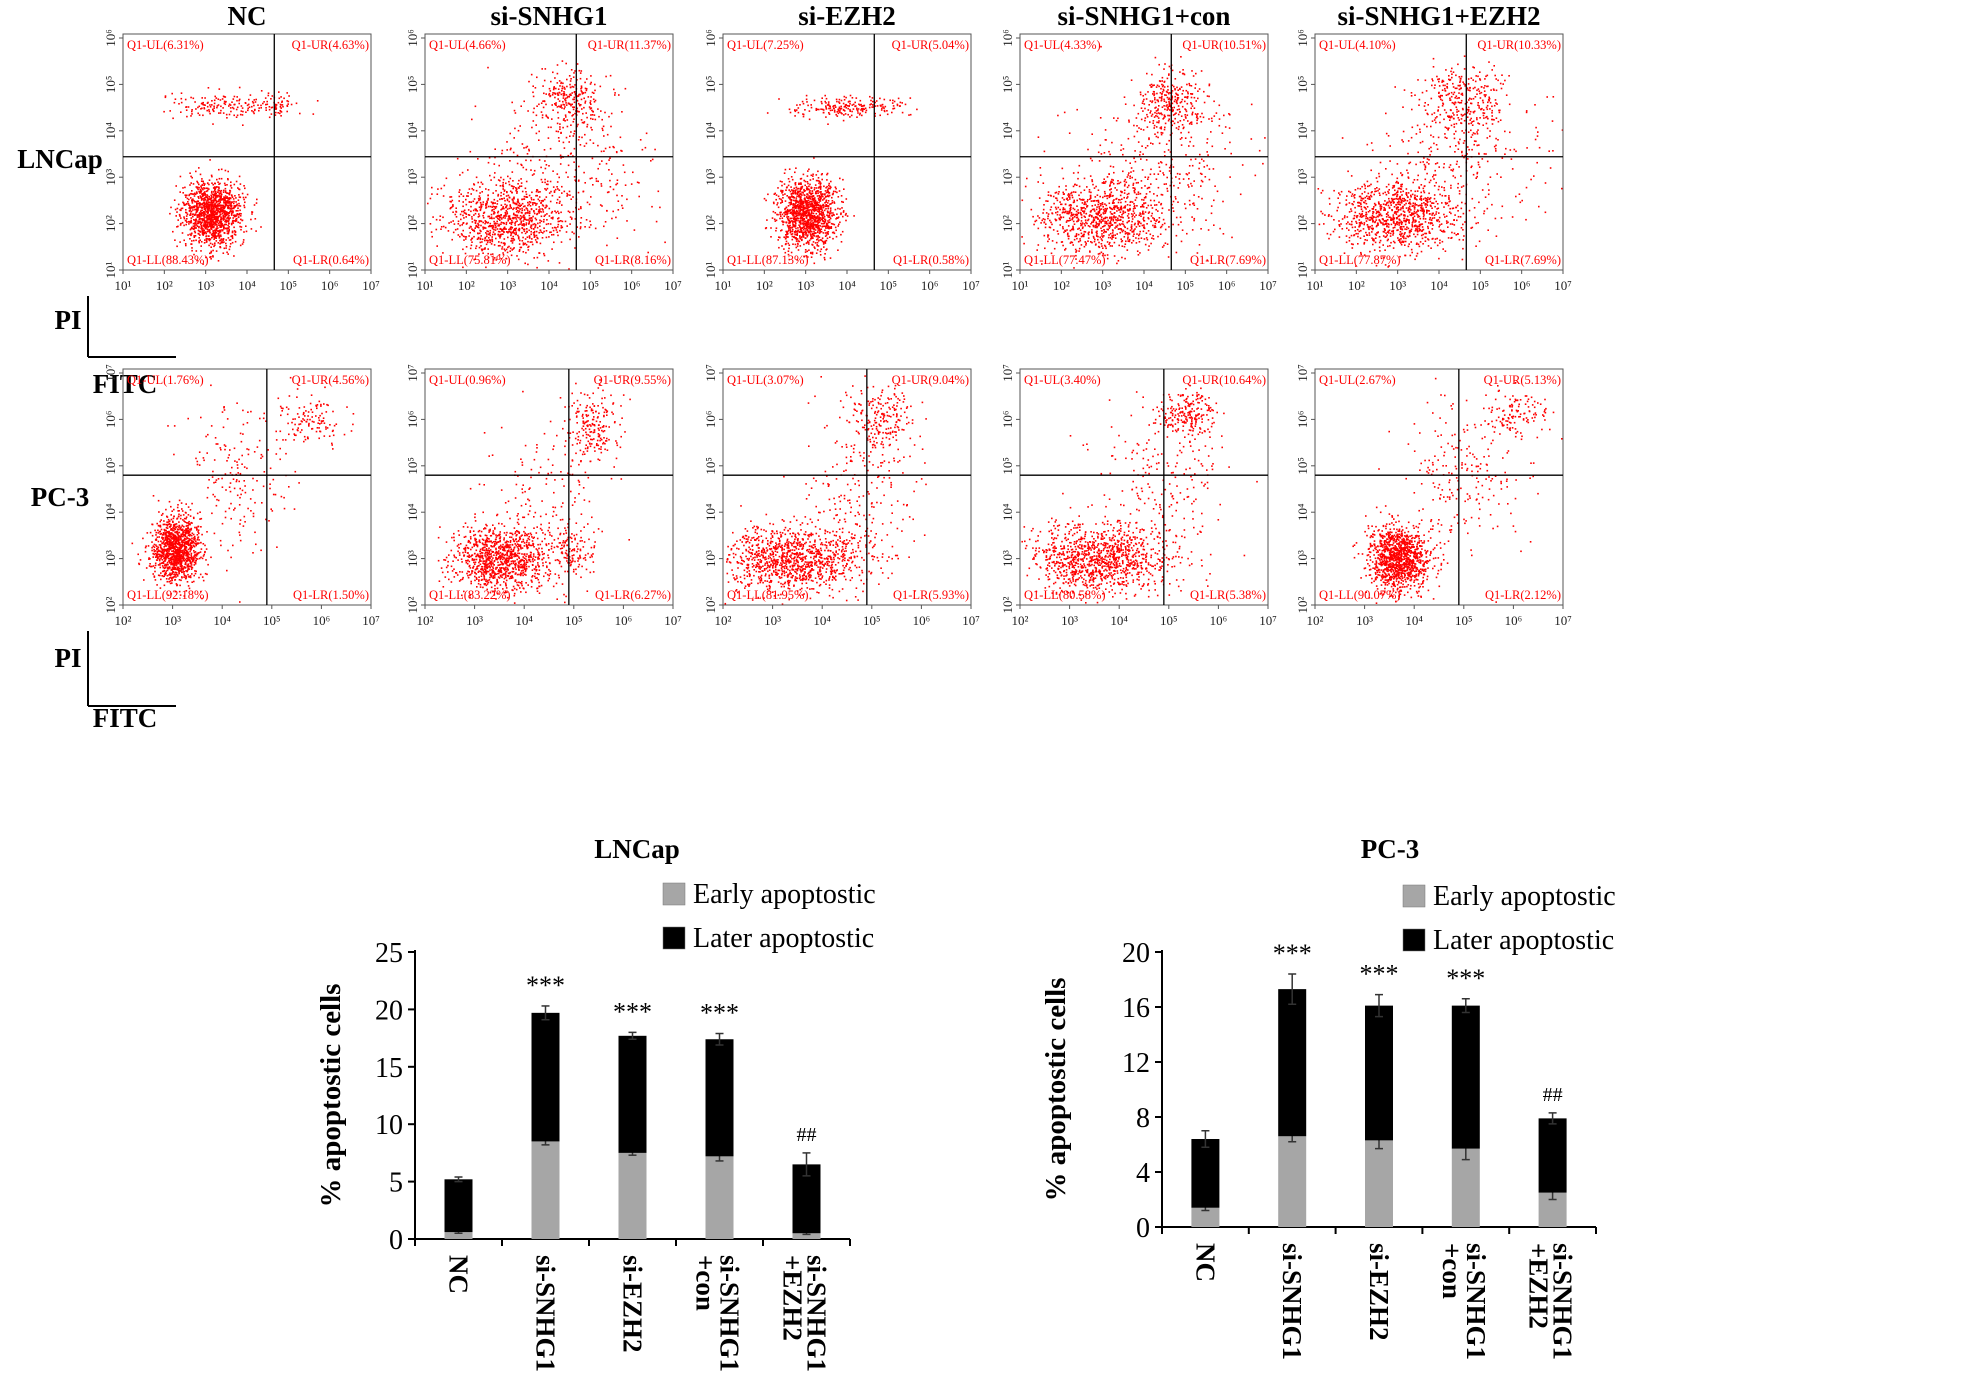 This screenshot has width=1969, height=1389. Describe the element at coordinates (1143, 1228) in the screenshot. I see `y-tick-label: 0` at that location.